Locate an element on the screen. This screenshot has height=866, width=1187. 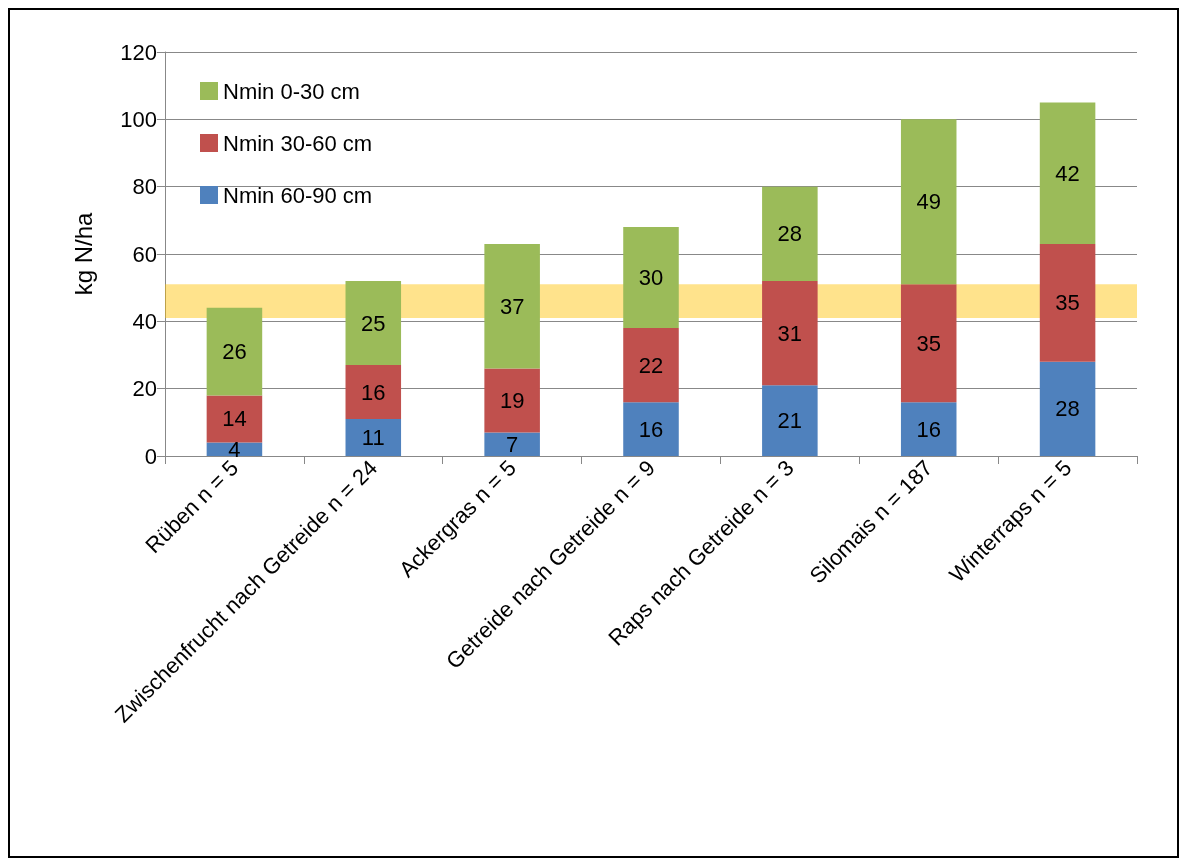
data-label: 25 is located at coordinates (373, 323).